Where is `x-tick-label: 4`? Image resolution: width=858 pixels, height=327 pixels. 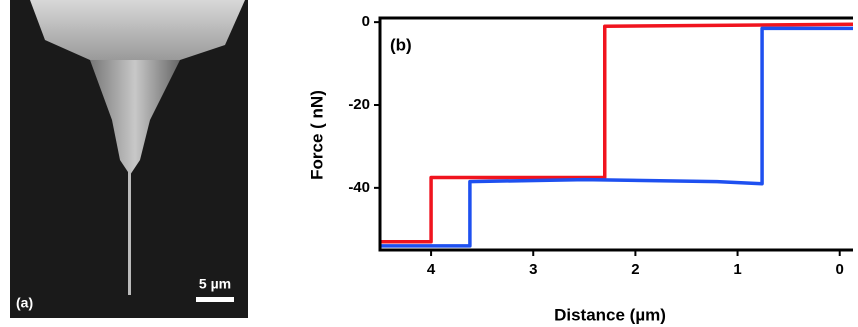
x-tick-label: 4 is located at coordinates (431, 269).